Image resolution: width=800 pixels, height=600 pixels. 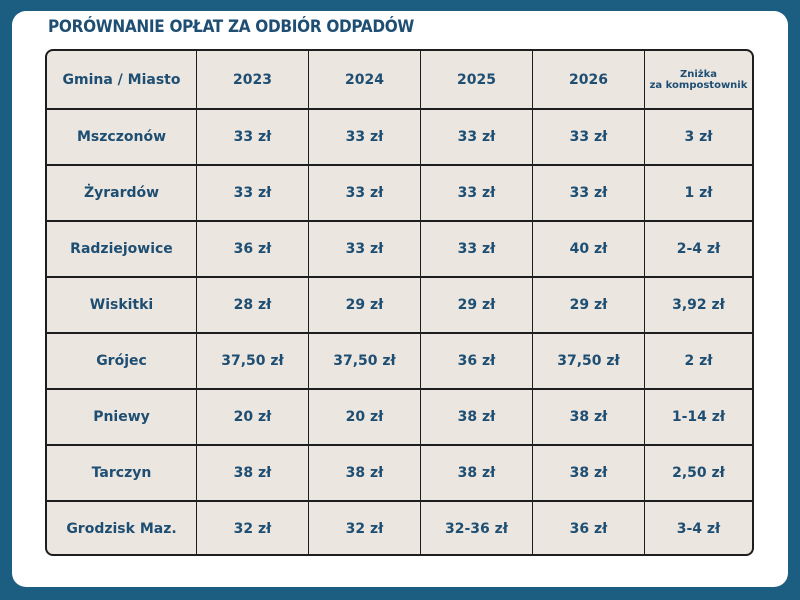 What do you see at coordinates (476, 305) in the screenshot?
I see `fee-2025-cell: 29 zł` at bounding box center [476, 305].